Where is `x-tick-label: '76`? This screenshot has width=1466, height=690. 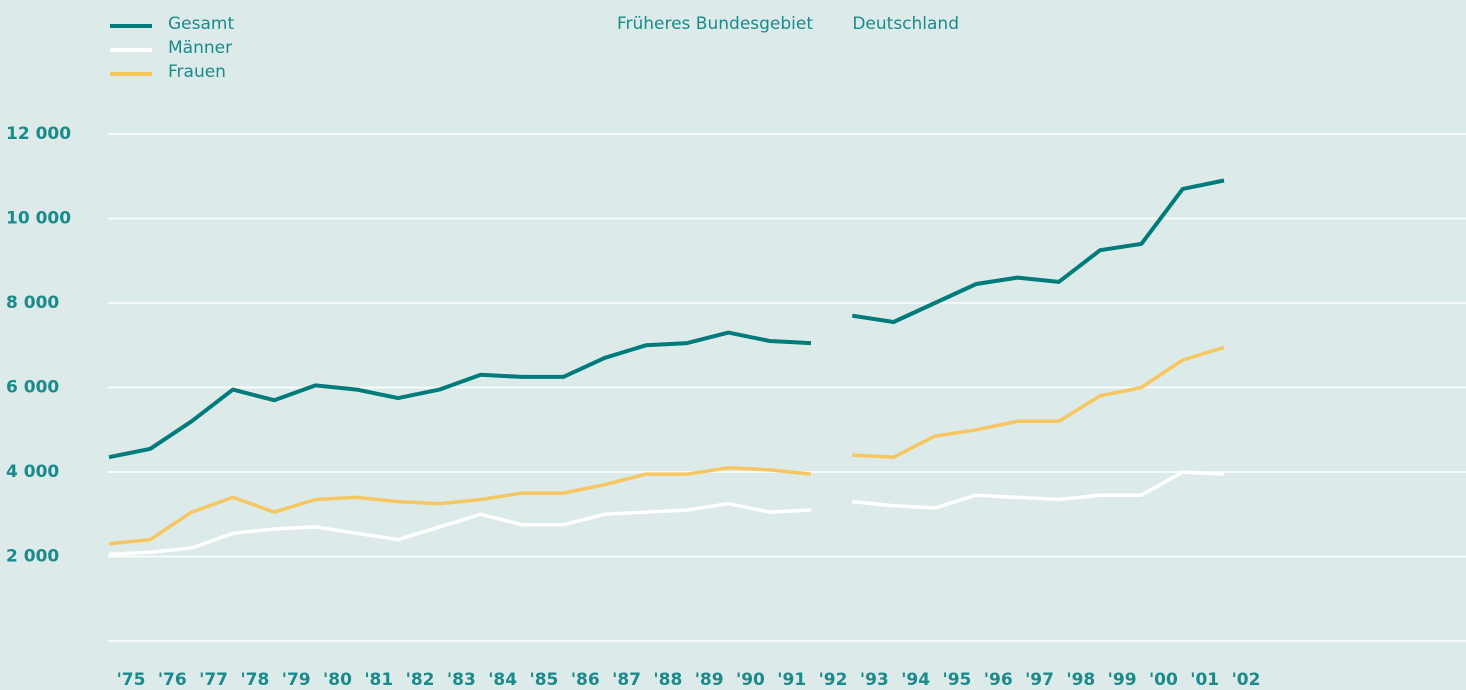 x-tick-label: '76 is located at coordinates (172, 680).